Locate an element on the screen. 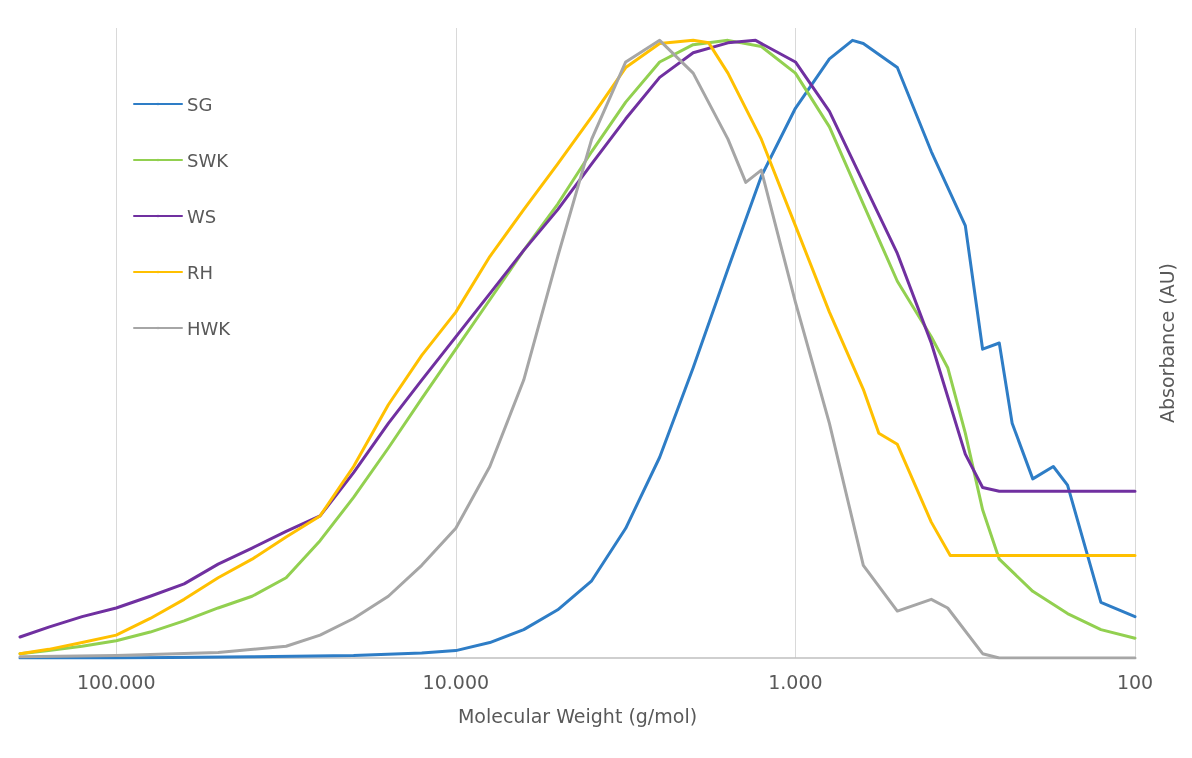 This screenshot has width=1192, height=758. legend-label: SWK is located at coordinates (208, 160).